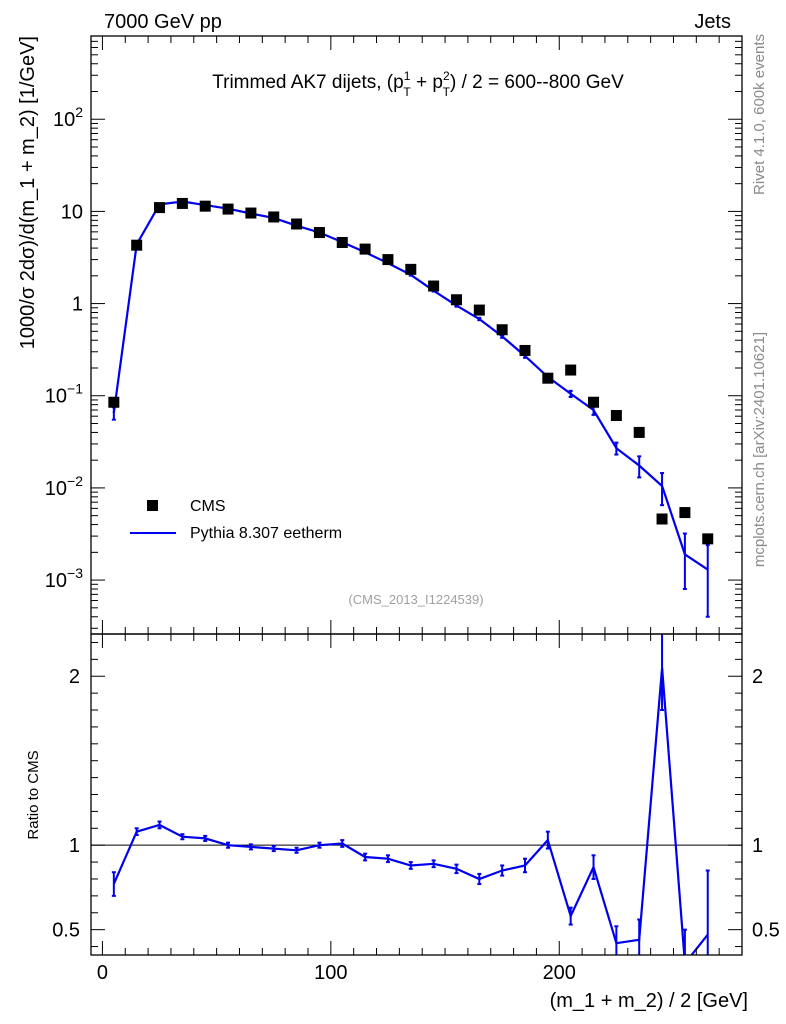  I want to click on ratio-tick-label-right: 2, so click(757, 677).